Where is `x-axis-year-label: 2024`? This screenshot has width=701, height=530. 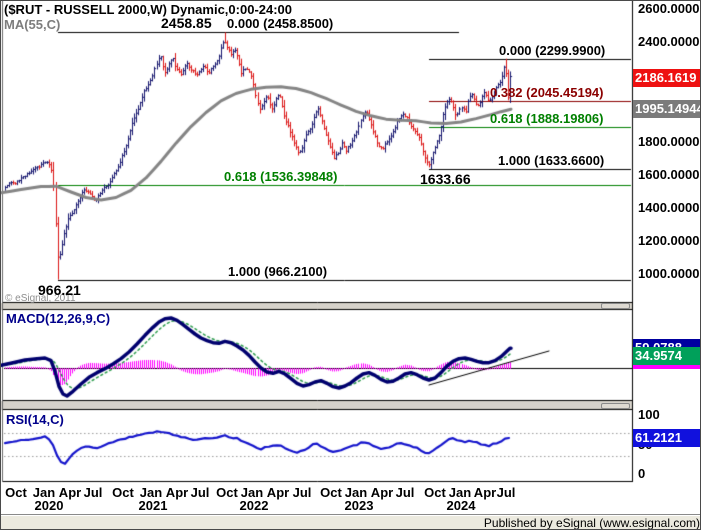 x-axis-year-label: 2024 is located at coordinates (461, 505).